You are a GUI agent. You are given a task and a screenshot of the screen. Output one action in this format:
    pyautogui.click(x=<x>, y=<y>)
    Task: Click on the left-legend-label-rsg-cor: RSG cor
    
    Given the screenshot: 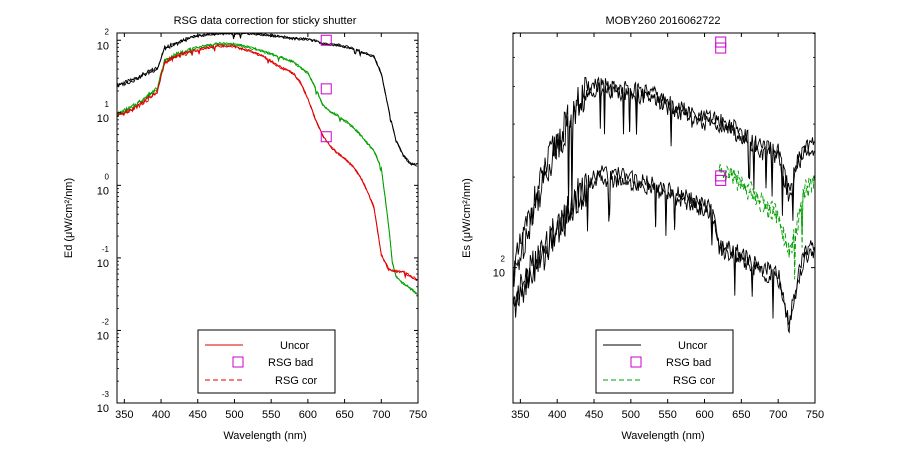 What is the action you would take?
    pyautogui.click(x=296, y=381)
    